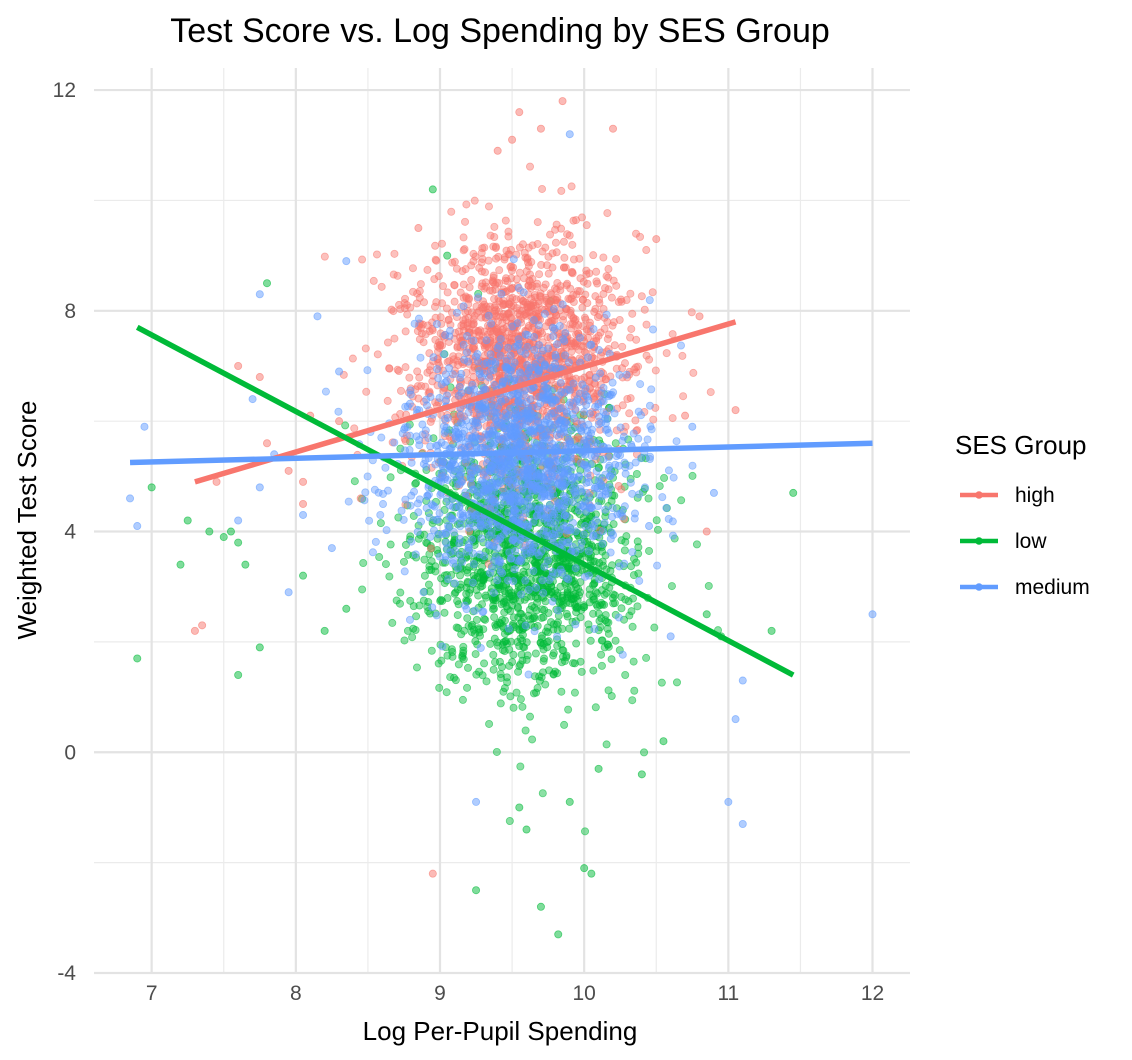 The image size is (1132, 1060). Describe the element at coordinates (500, 1031) in the screenshot. I see `x-axis-title: Log Per-Pupil Spending` at that location.